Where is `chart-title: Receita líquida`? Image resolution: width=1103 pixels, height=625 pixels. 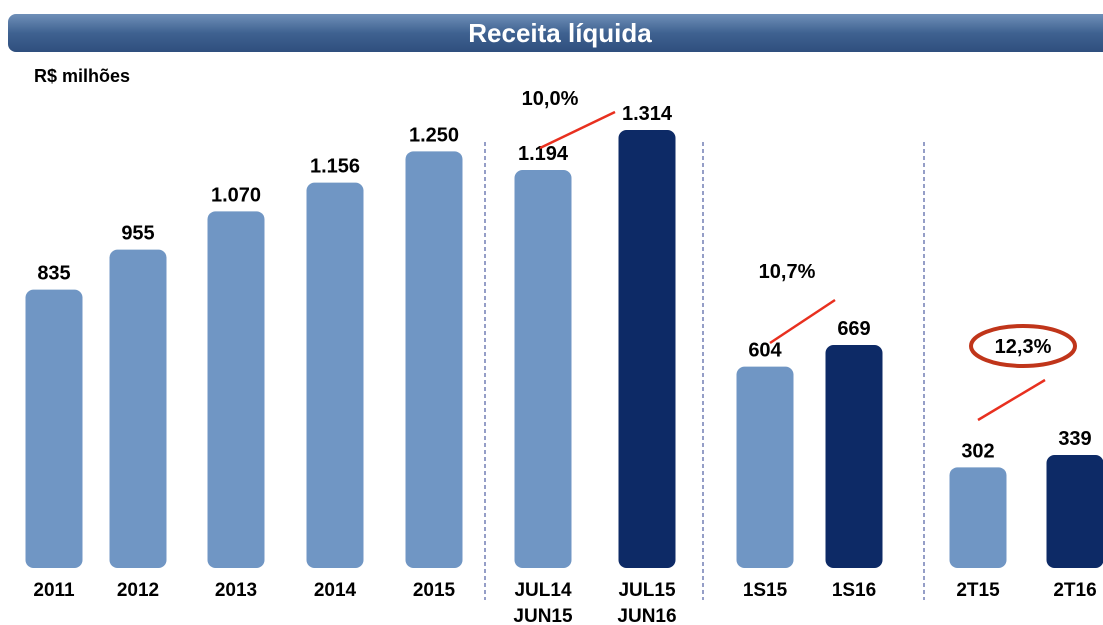 chart-title: Receita líquida is located at coordinates (560, 33).